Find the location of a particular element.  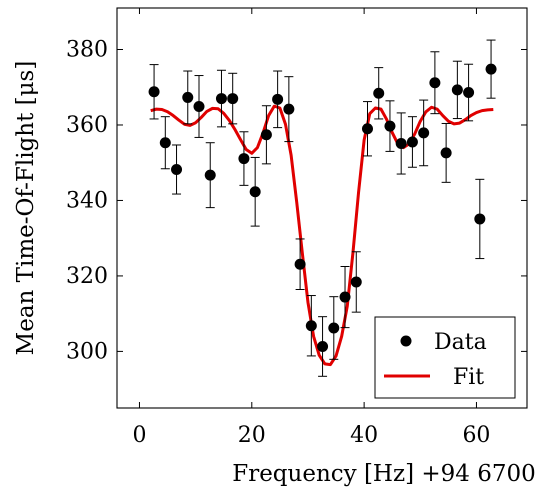

legend: Data Fit is located at coordinates (445, 357).